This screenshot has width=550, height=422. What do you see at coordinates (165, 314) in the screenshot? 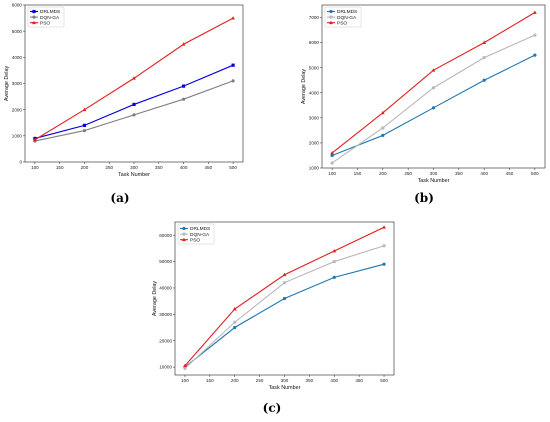
I see `y-tick-label: 30000` at bounding box center [165, 314].